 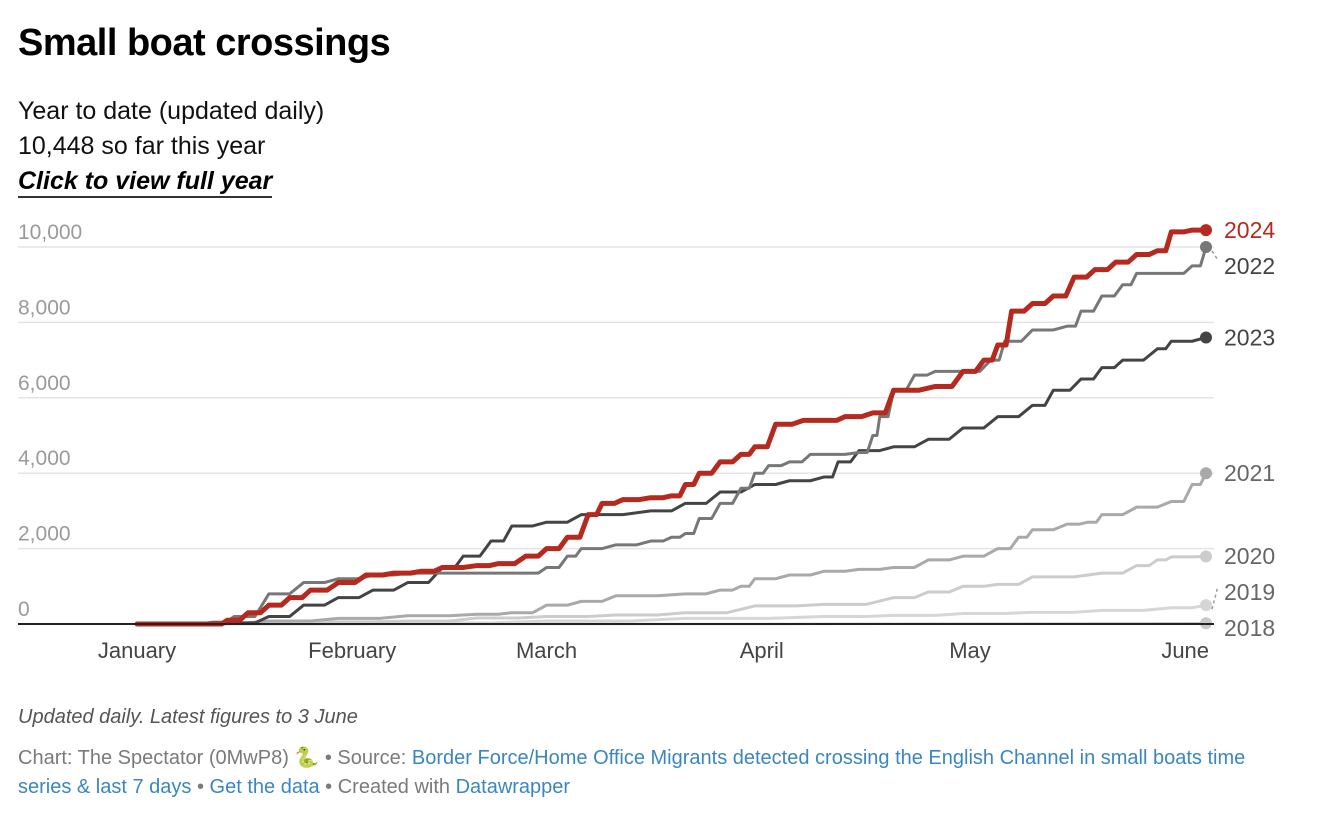 What do you see at coordinates (1185, 650) in the screenshot?
I see `x-tick-label: June` at bounding box center [1185, 650].